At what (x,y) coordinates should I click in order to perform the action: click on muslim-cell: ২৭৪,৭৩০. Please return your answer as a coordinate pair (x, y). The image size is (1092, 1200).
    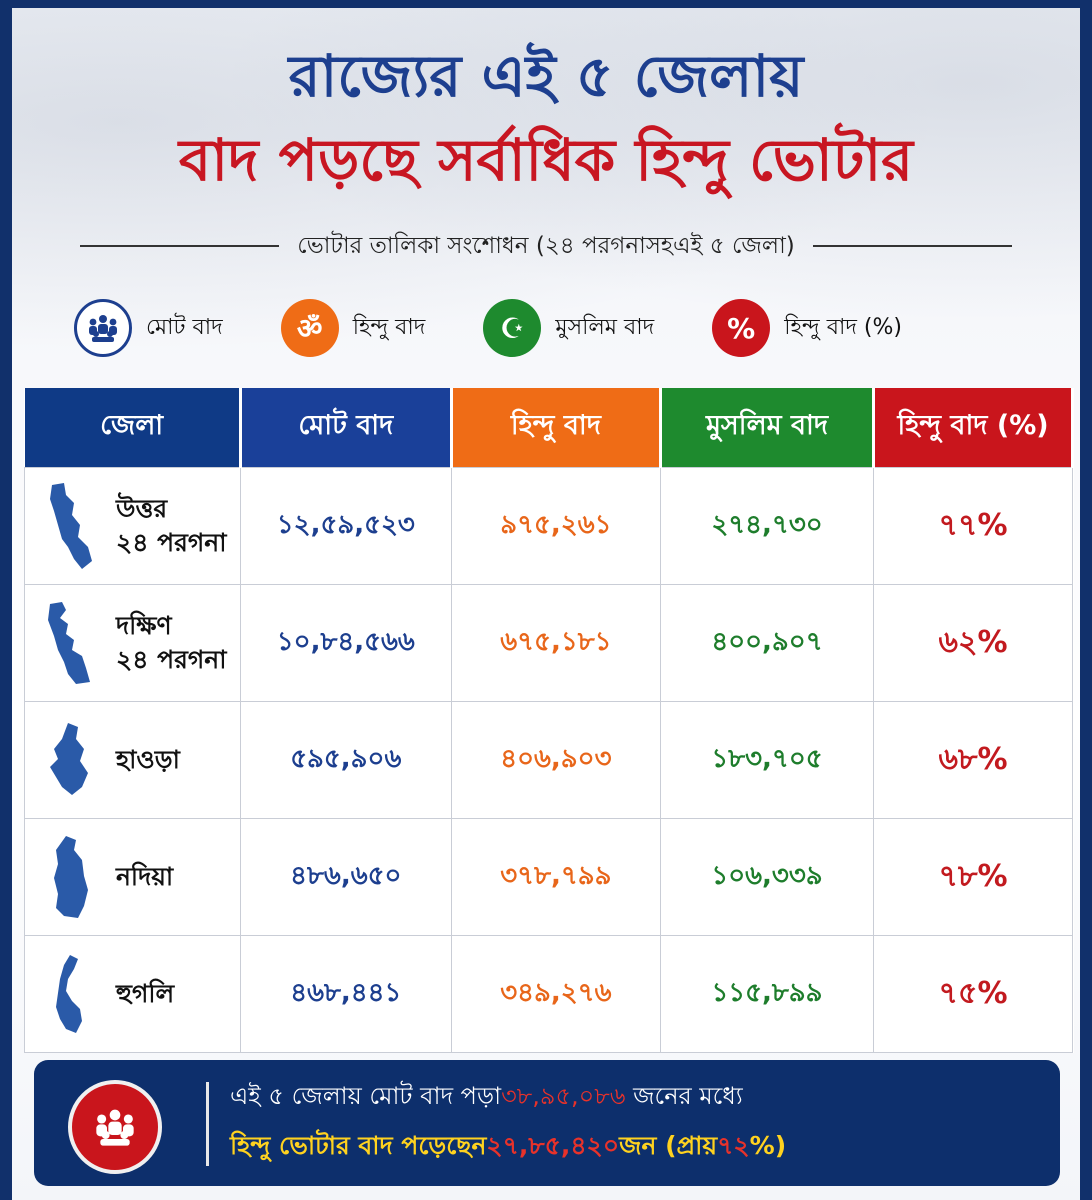
    Looking at the image, I should click on (767, 526).